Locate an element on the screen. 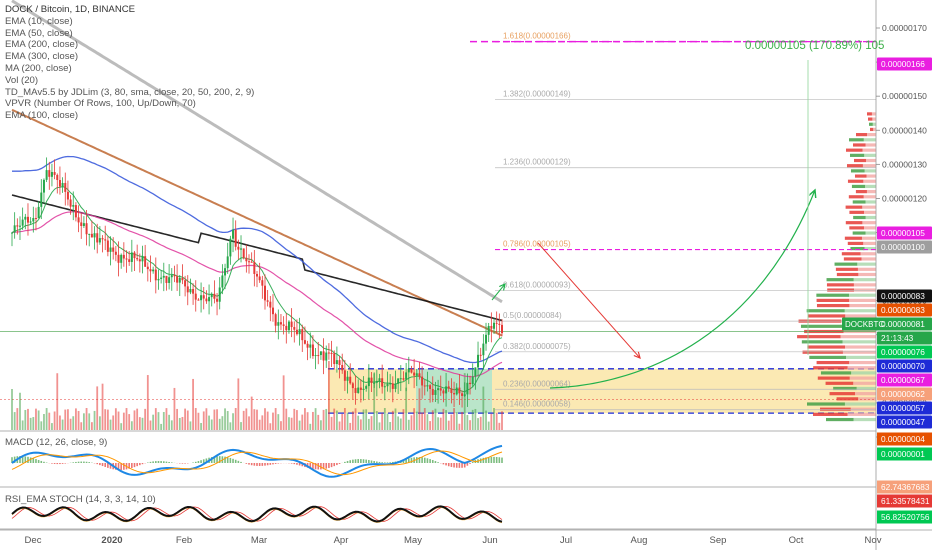  rsi-pane is located at coordinates (438, 508).